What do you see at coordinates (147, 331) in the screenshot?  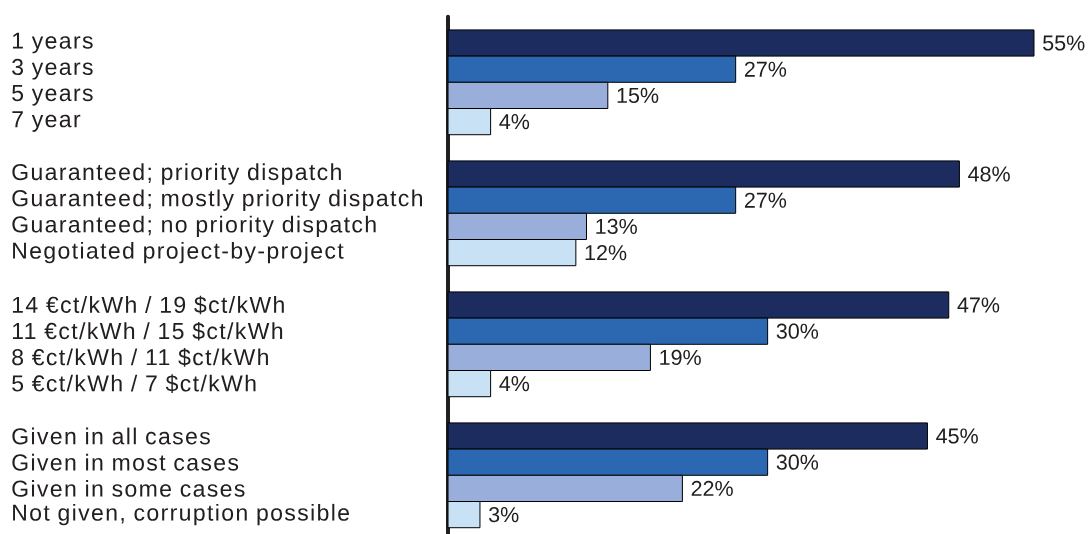 I see `y-tick-label: 11 €ct/kWh / 15 $ct/kWh` at bounding box center [147, 331].